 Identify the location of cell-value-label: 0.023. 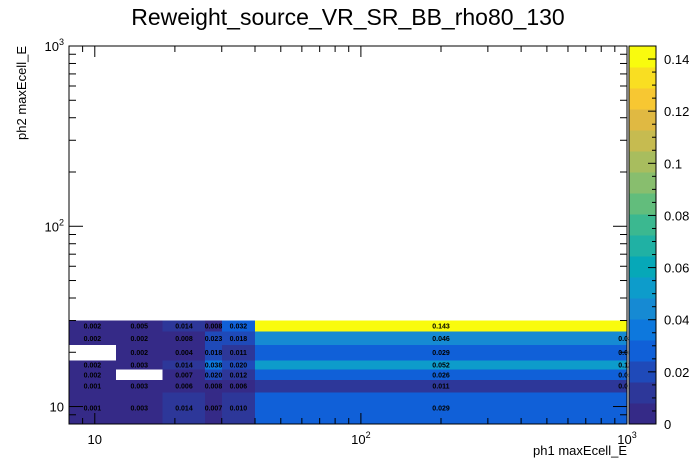
(214, 339).